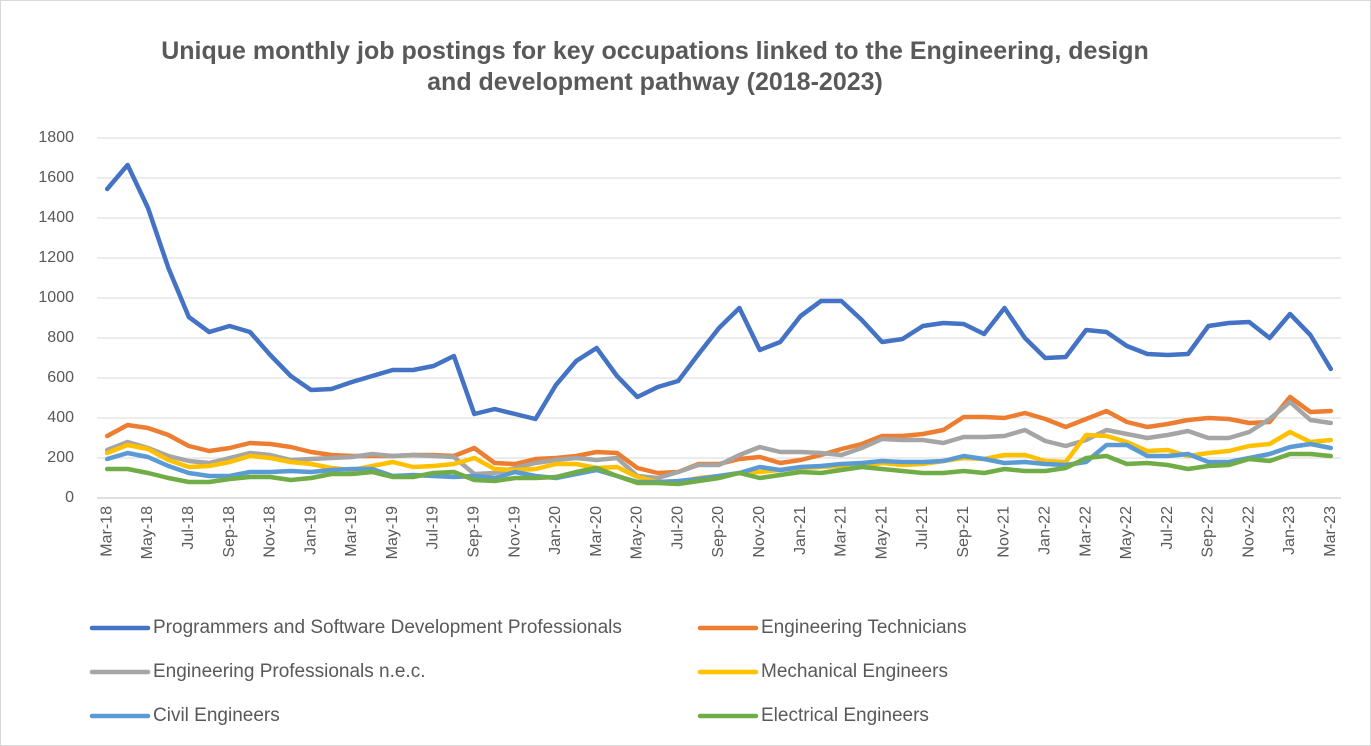 This screenshot has height=746, width=1371. What do you see at coordinates (229, 532) in the screenshot?
I see `x-tick-label: Sep-18` at bounding box center [229, 532].